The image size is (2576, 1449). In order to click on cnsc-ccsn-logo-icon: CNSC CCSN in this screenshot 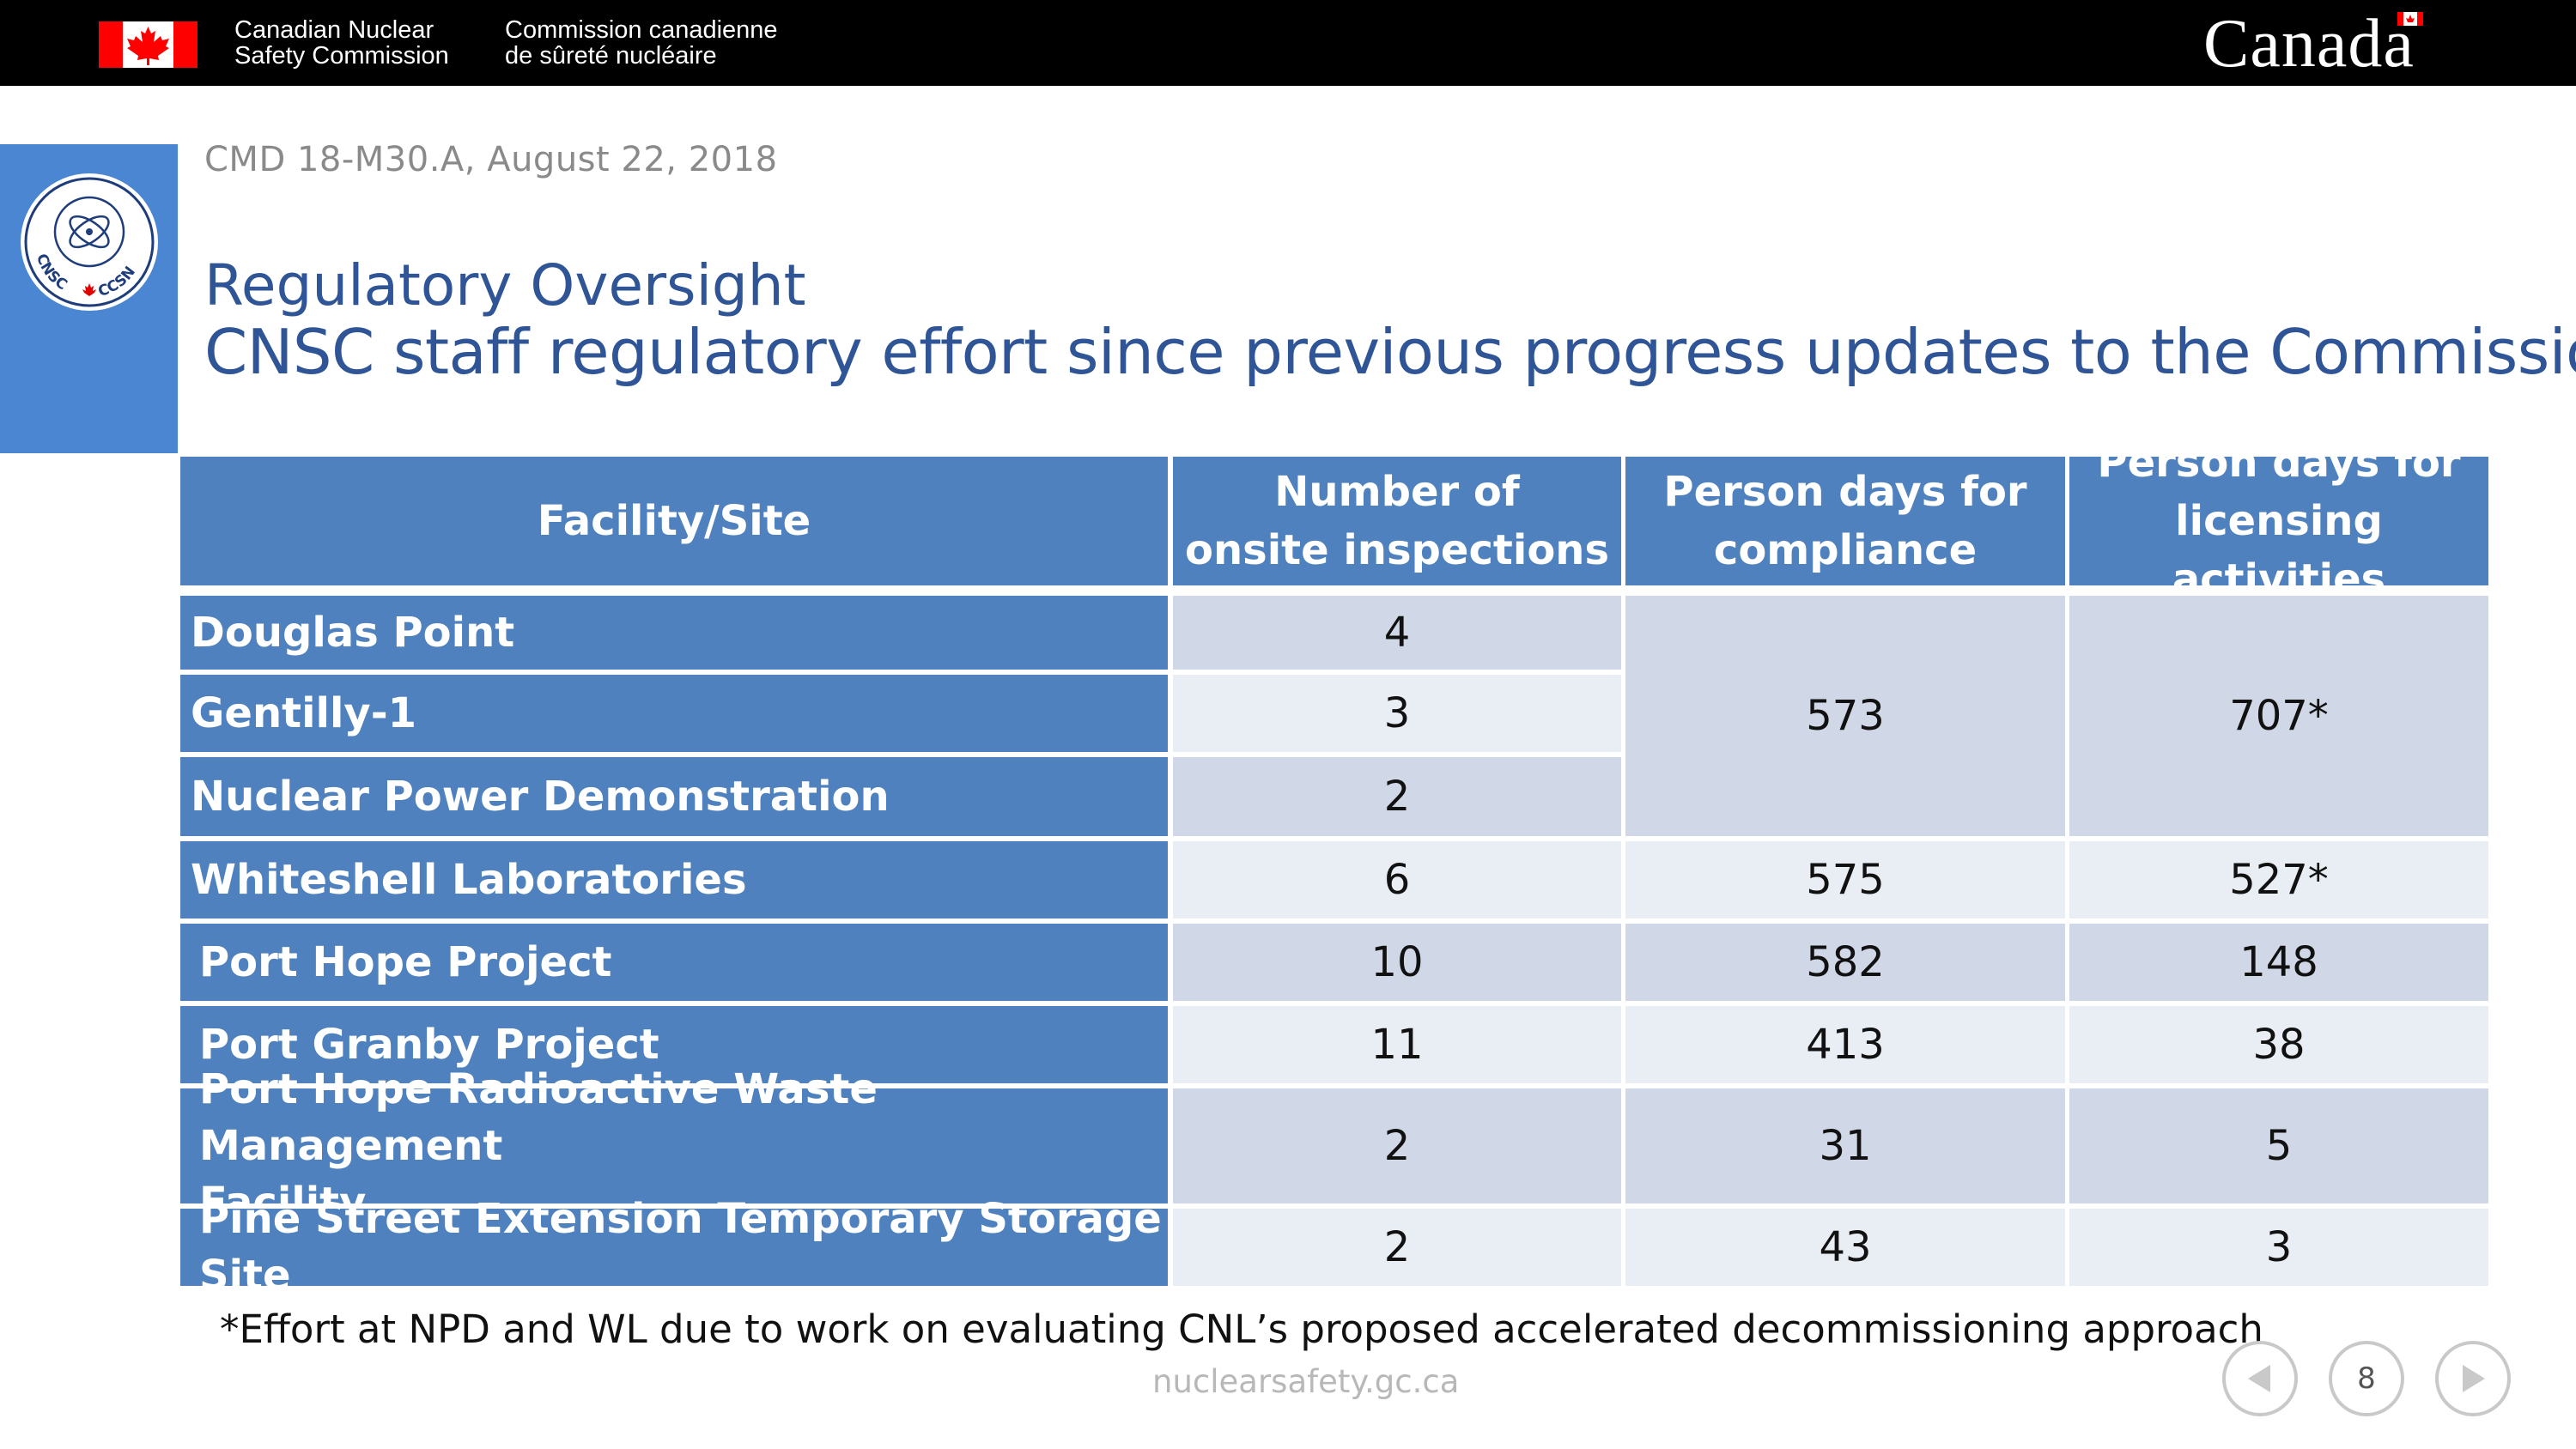, I will do `click(90, 242)`.